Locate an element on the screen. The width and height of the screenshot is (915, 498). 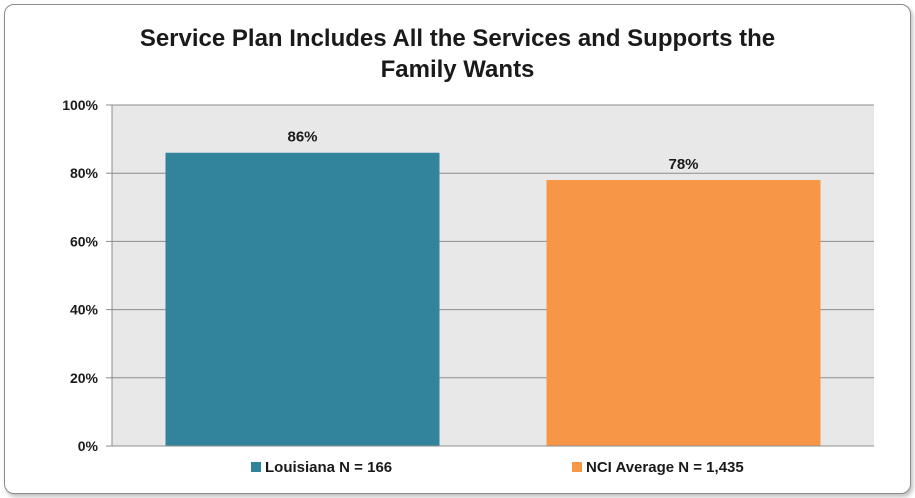
y-tick-label: 0% is located at coordinates (88, 446).